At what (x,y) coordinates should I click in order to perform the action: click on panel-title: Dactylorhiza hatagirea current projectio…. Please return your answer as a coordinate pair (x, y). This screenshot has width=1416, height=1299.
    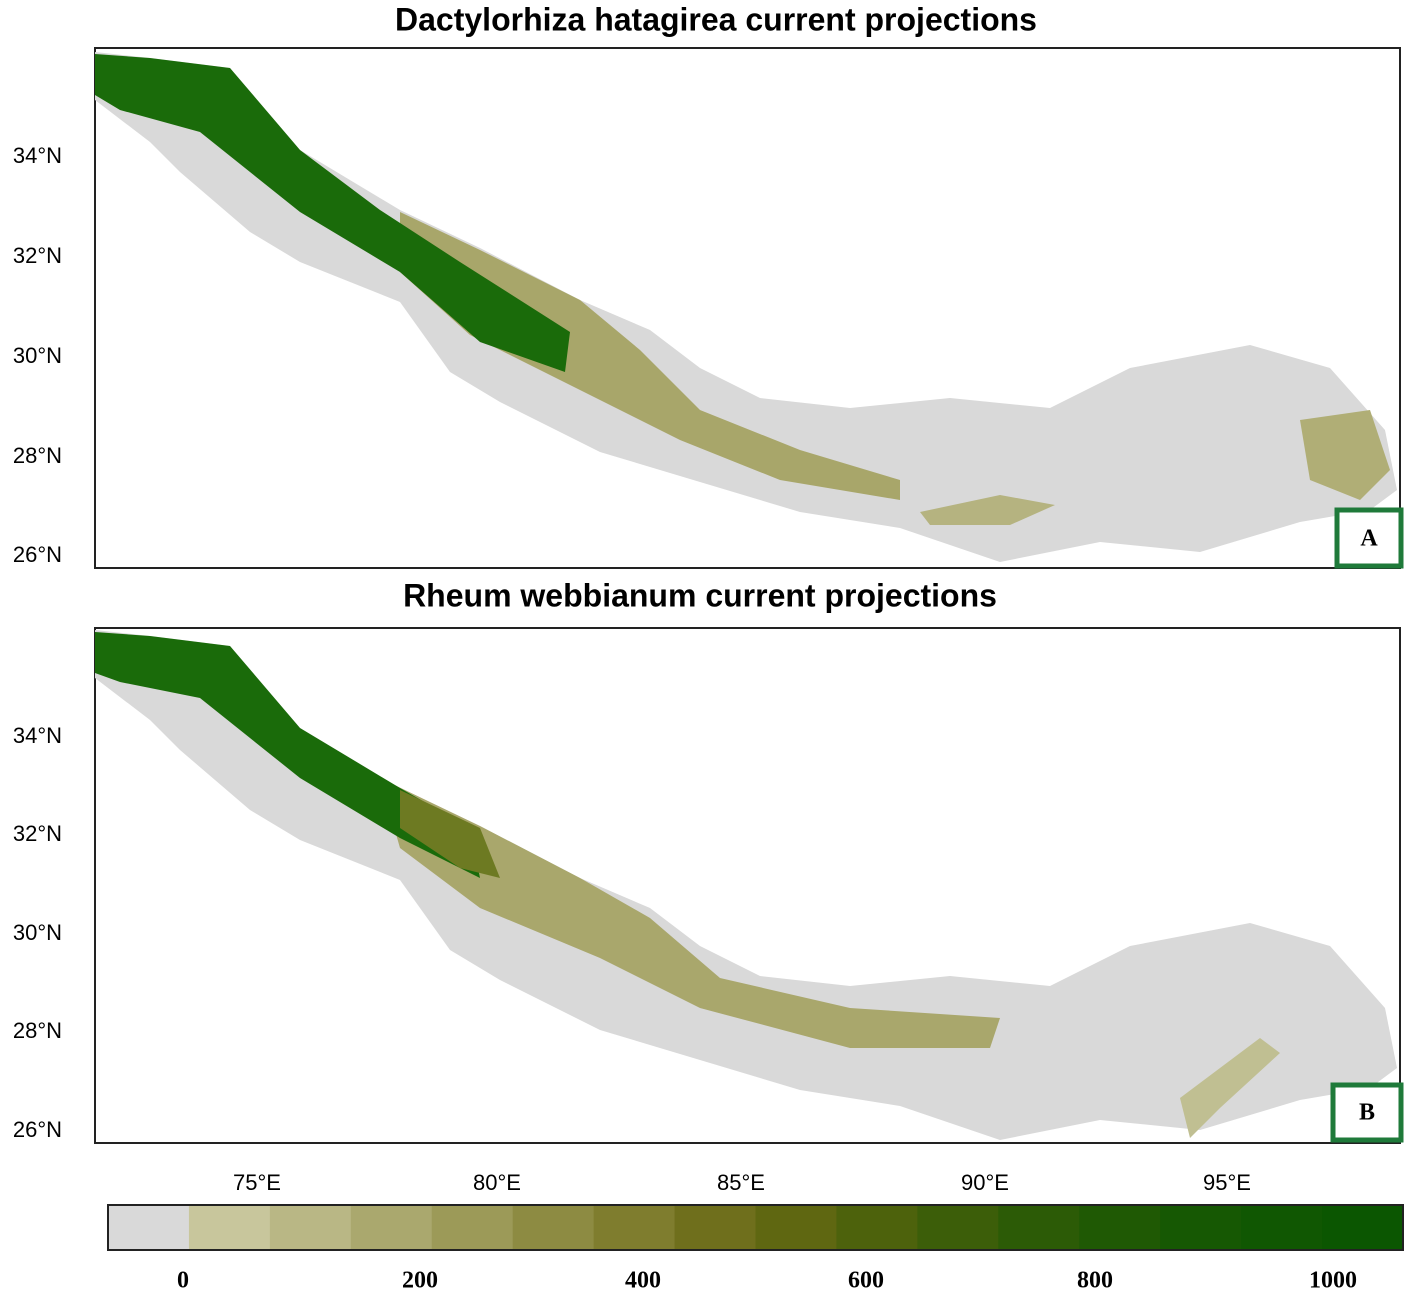
    Looking at the image, I should click on (716, 19).